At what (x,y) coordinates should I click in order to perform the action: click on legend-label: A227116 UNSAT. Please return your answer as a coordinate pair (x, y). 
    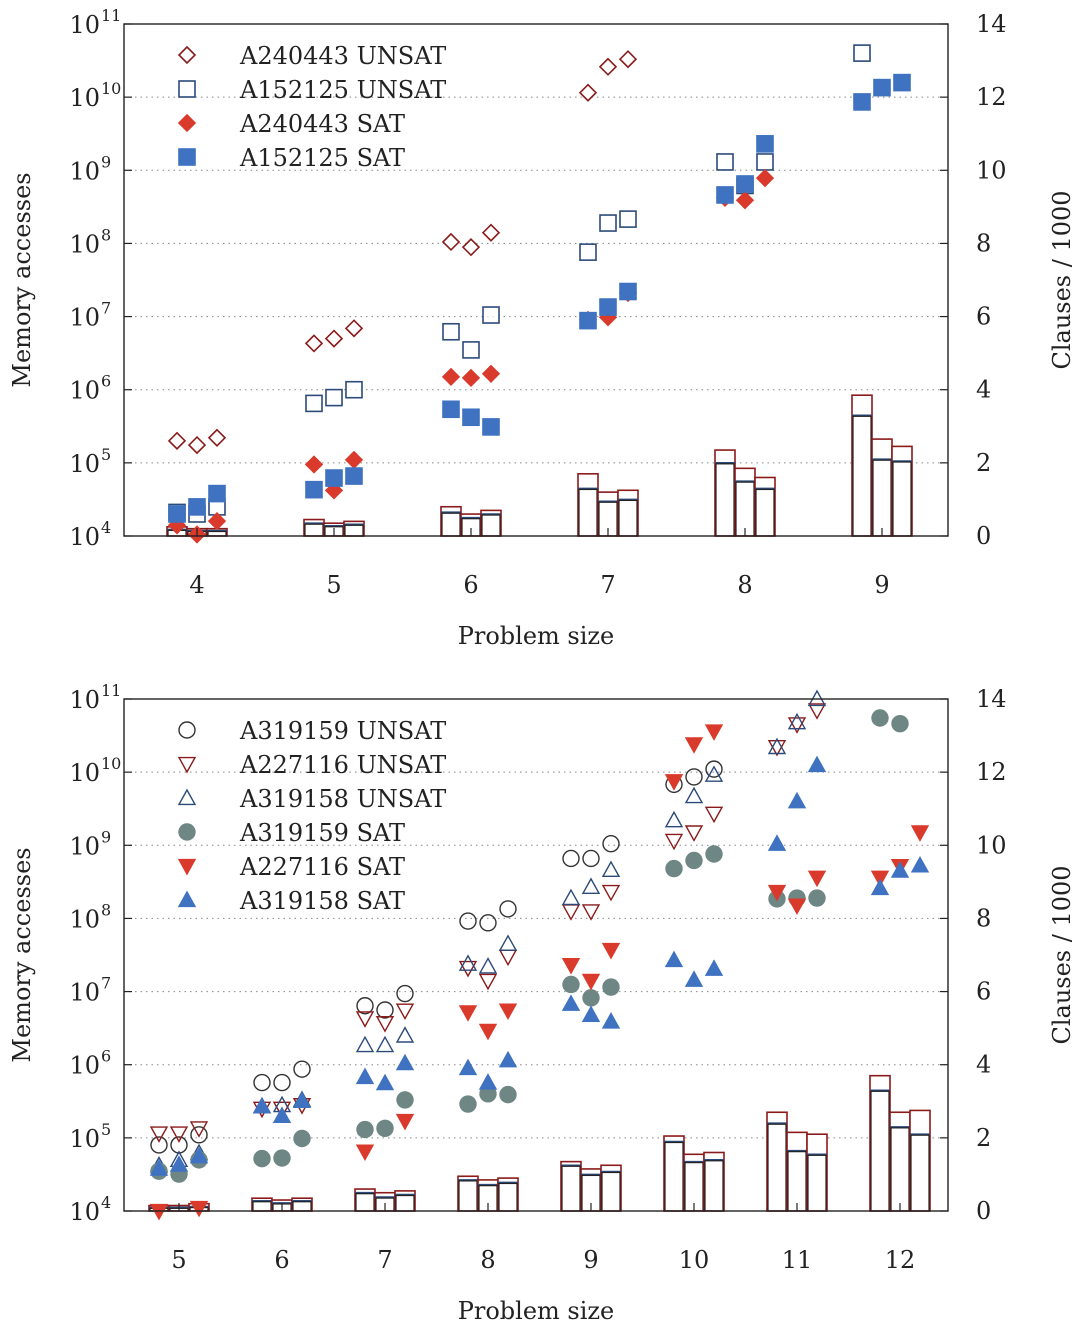
    Looking at the image, I should click on (342, 765).